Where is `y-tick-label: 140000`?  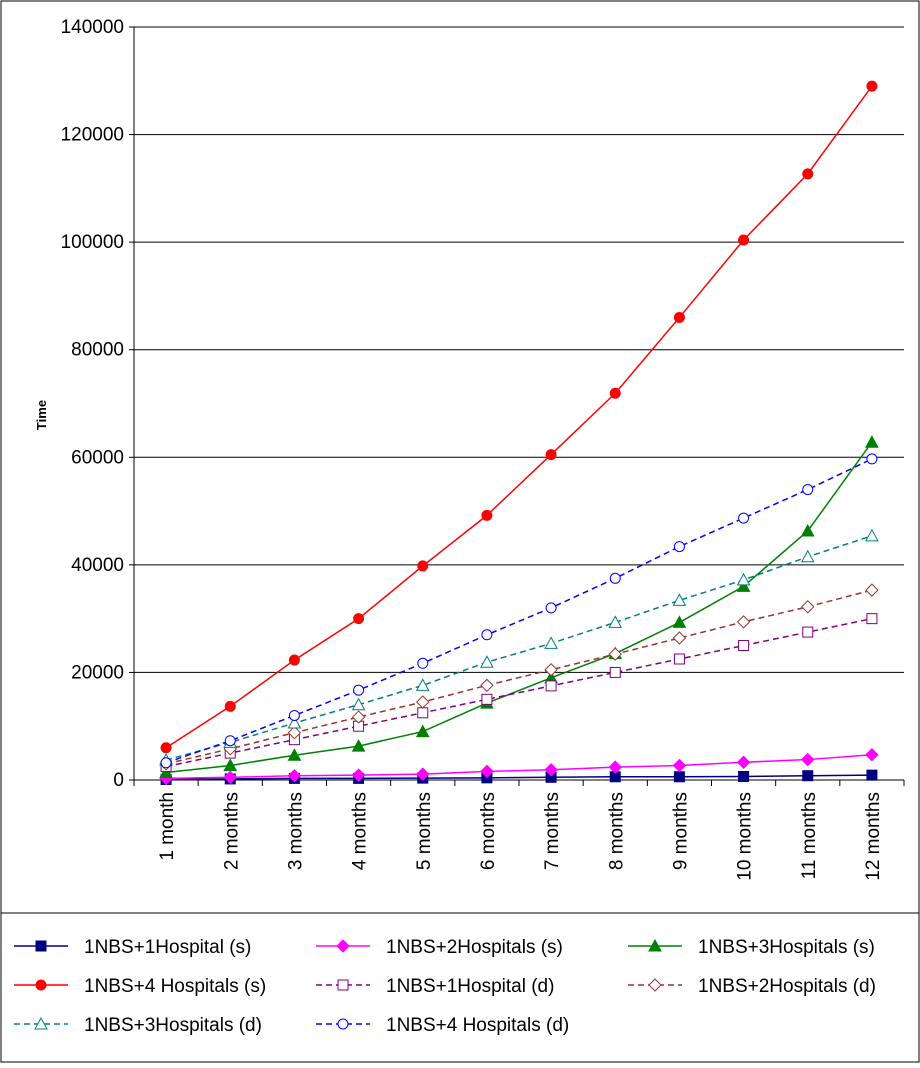
y-tick-label: 140000 is located at coordinates (92, 27).